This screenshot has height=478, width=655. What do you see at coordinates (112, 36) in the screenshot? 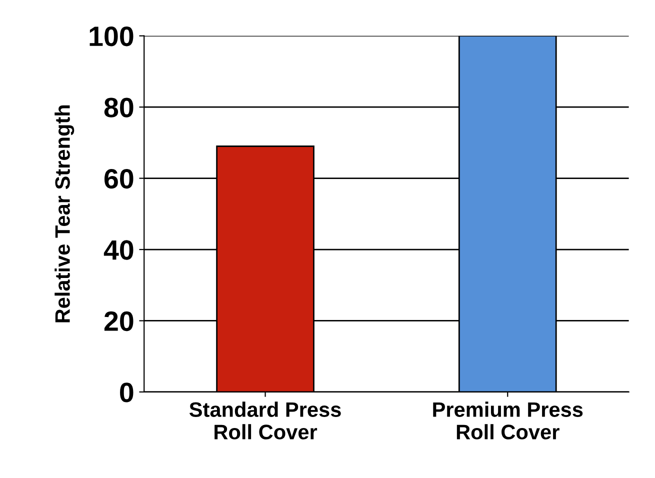
I see `y-tick-label: 100` at bounding box center [112, 36].